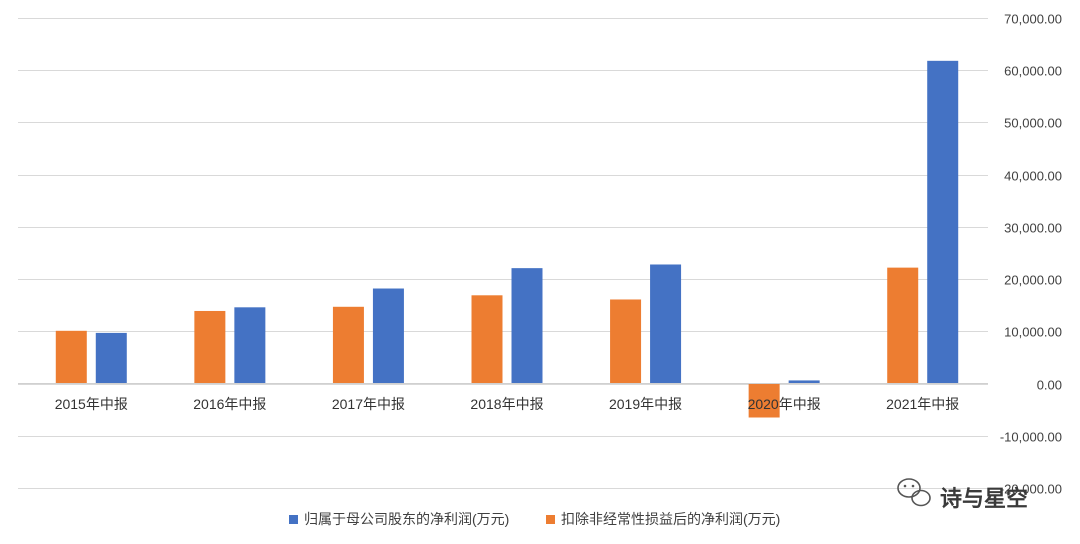  I want to click on legend-label-net-profit-parent: 归属于母公司股东的净利润(万元), so click(406, 519).